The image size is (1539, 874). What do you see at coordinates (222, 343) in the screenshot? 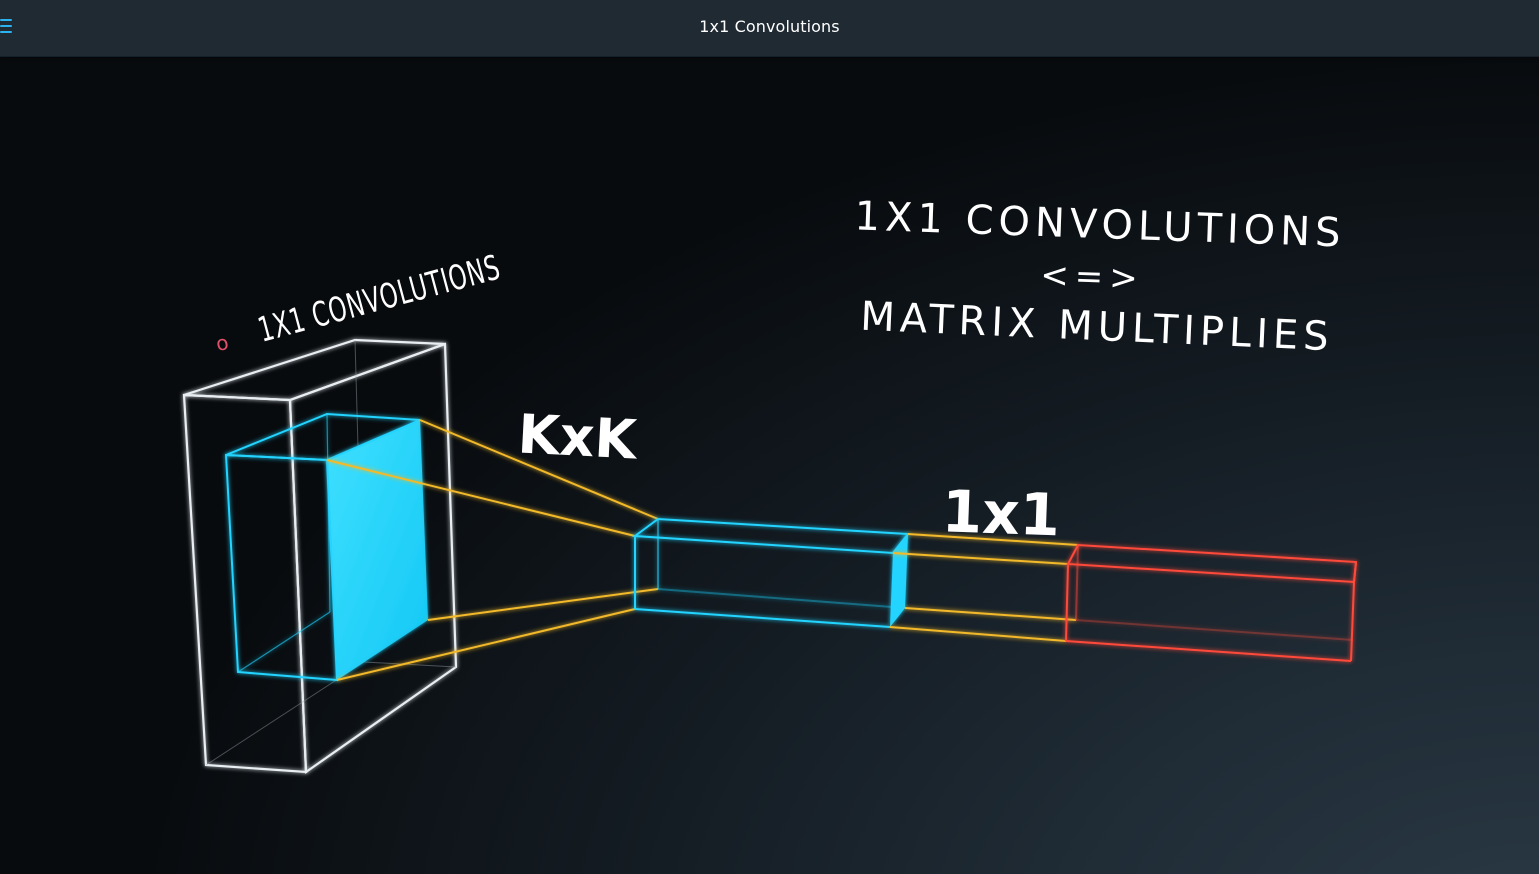
I see `bullet-marker: o` at bounding box center [222, 343].